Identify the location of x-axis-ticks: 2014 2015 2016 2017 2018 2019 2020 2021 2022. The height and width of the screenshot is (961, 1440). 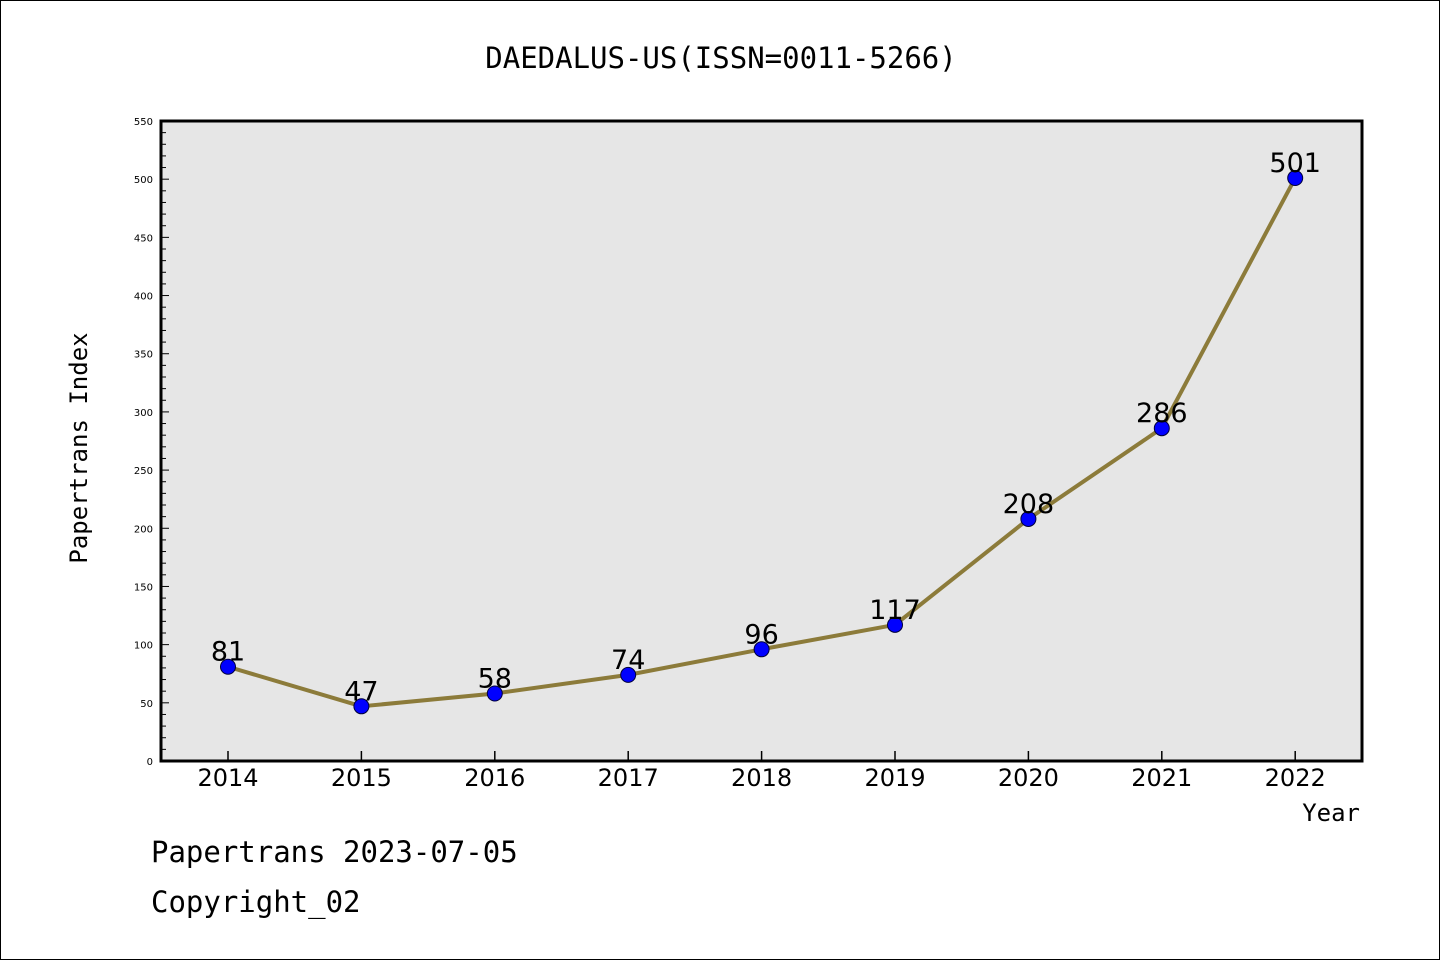
(761, 771).